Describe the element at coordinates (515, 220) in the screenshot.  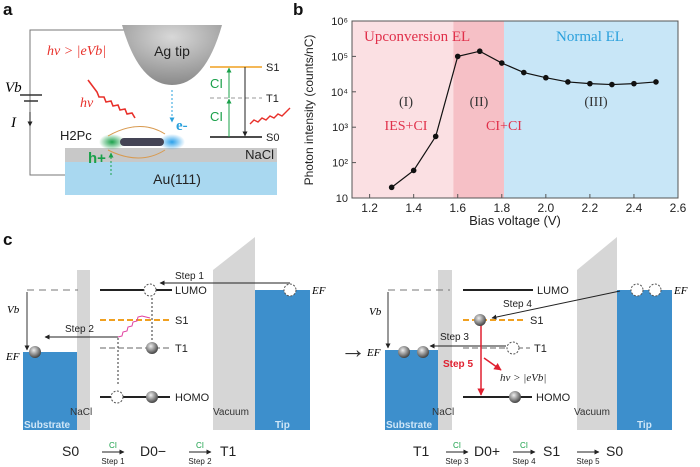
I see `x-axis-label: Bias voltage (V)` at that location.